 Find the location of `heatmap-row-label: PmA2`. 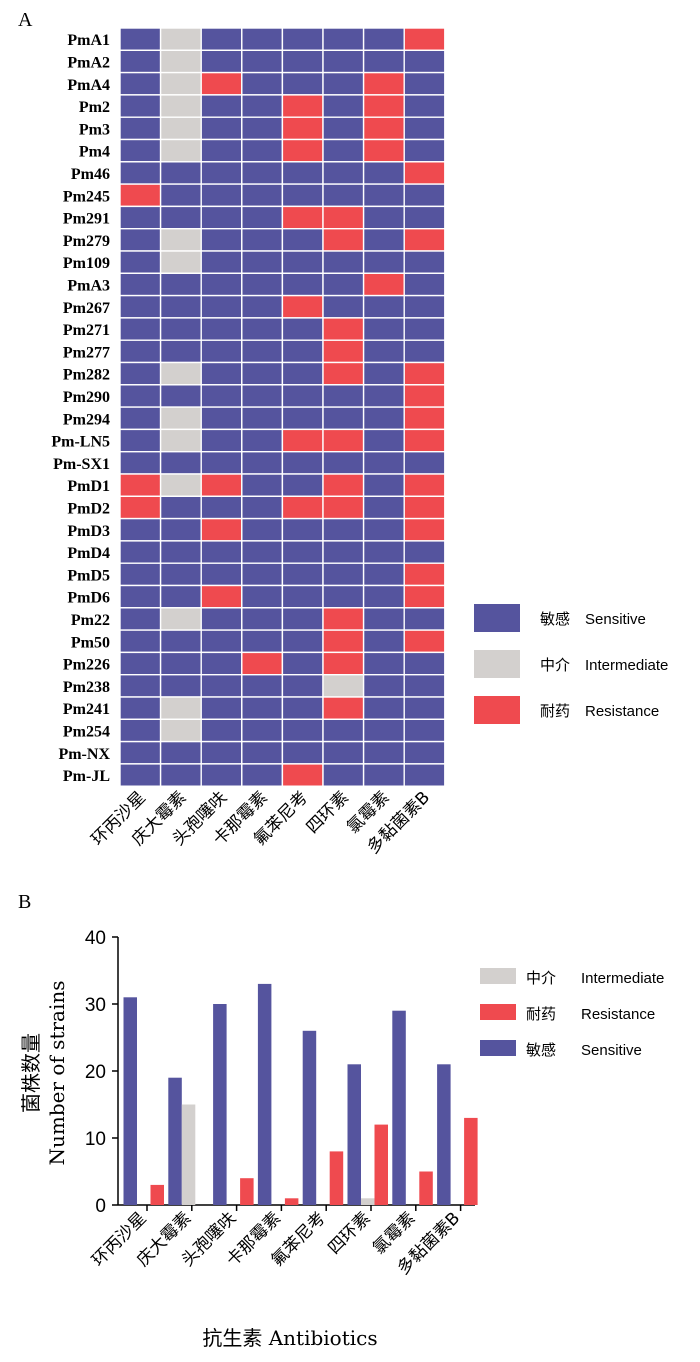

heatmap-row-label: PmA2 is located at coordinates (88, 62).